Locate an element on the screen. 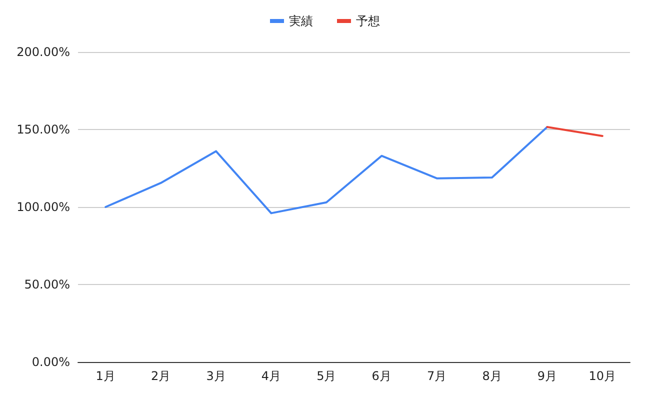 This screenshot has height=403, width=650. x-tick-label: 2月 is located at coordinates (160, 376).